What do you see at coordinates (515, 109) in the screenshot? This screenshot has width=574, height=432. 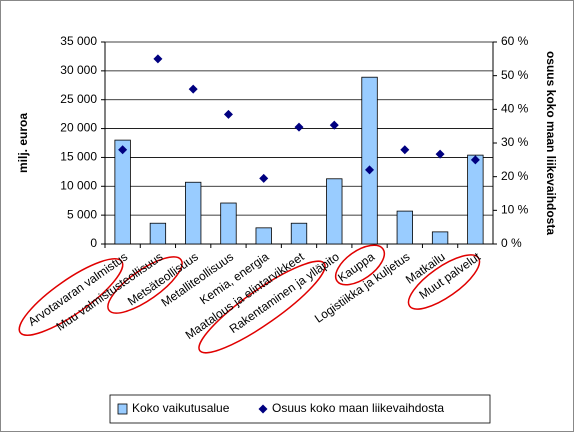 I see `y2-tick-label: 40 %` at bounding box center [515, 109].